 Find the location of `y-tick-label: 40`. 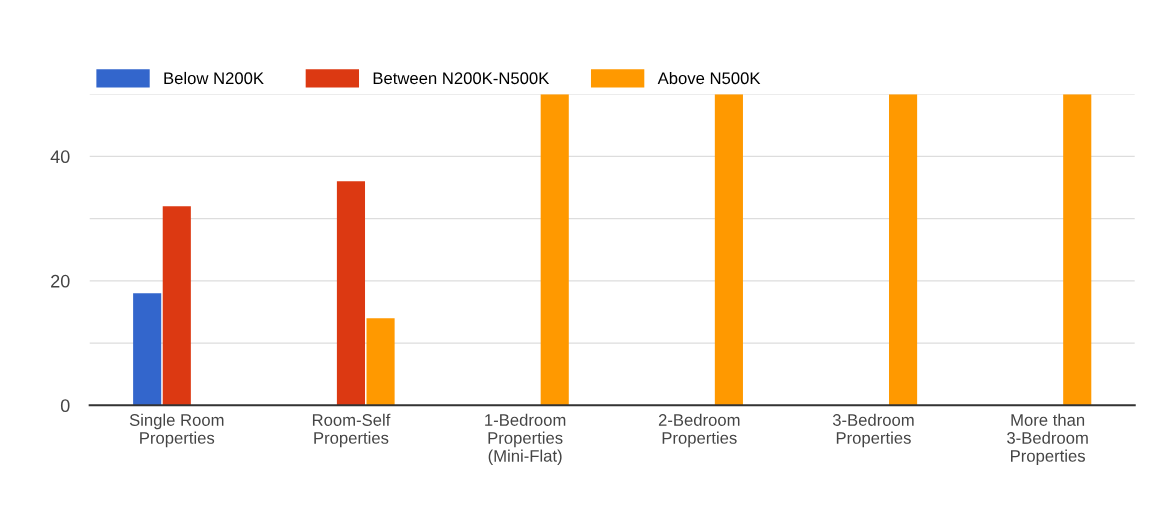

y-tick-label: 40 is located at coordinates (60, 157).